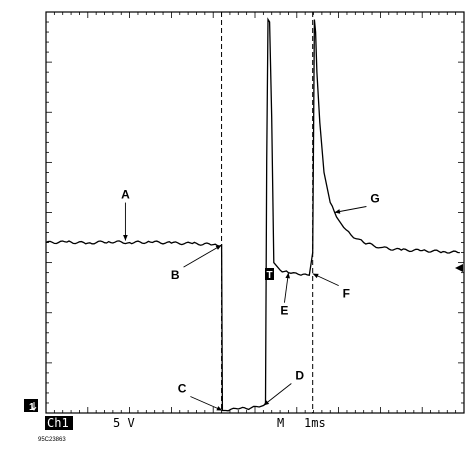 Image resolution: width=474 pixels, height=449 pixels. Describe the element at coordinates (315, 423) in the screenshot. I see `time-per-div: 1ms` at that location.